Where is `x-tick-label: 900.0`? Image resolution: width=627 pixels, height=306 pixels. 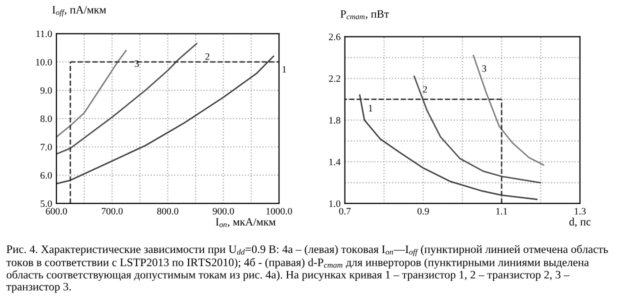
x-tick-label: 900.0 is located at coordinates (223, 211).